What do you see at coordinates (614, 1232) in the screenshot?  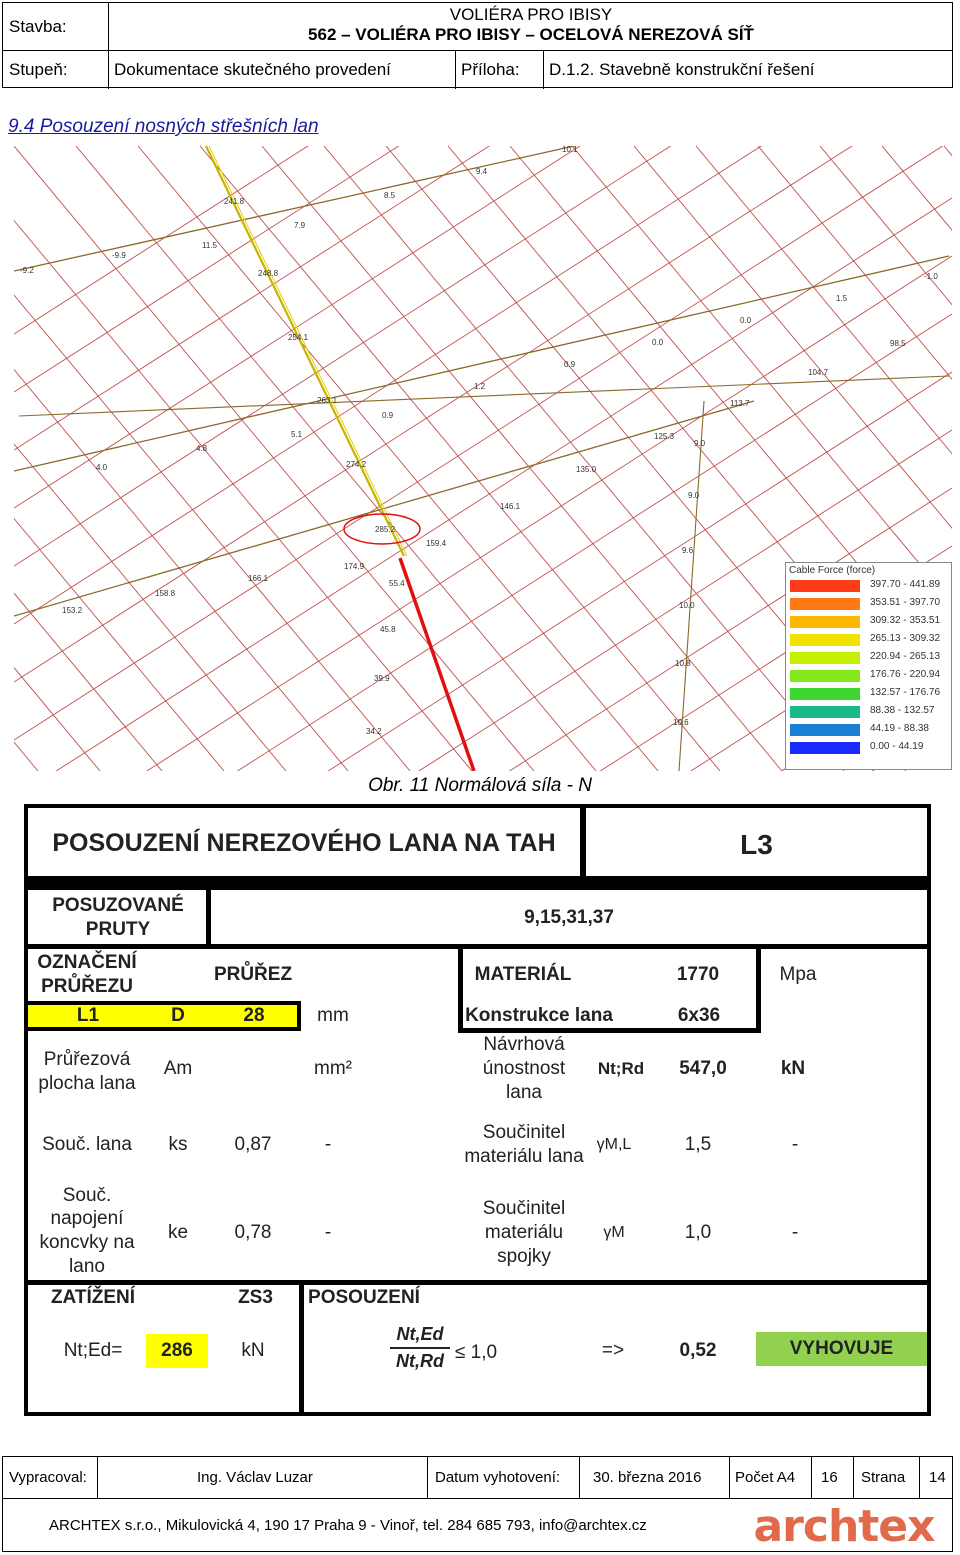 I see `gm-symbol: γM` at bounding box center [614, 1232].